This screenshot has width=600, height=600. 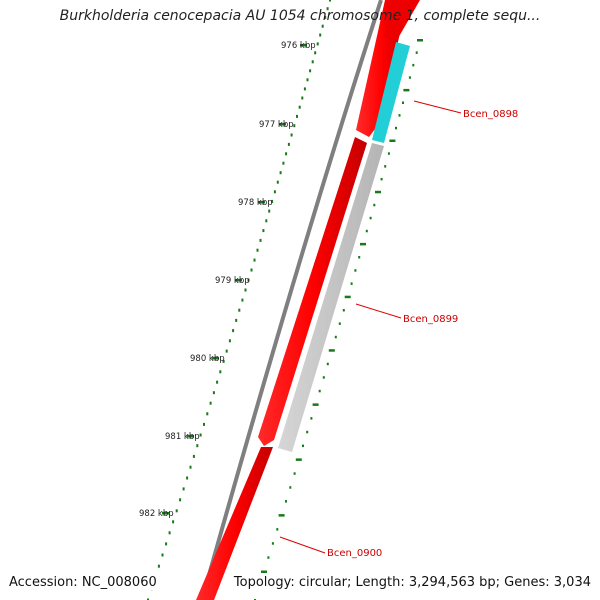 I want to click on gene-bcen-0899-arrow, so click(x=331, y=297).